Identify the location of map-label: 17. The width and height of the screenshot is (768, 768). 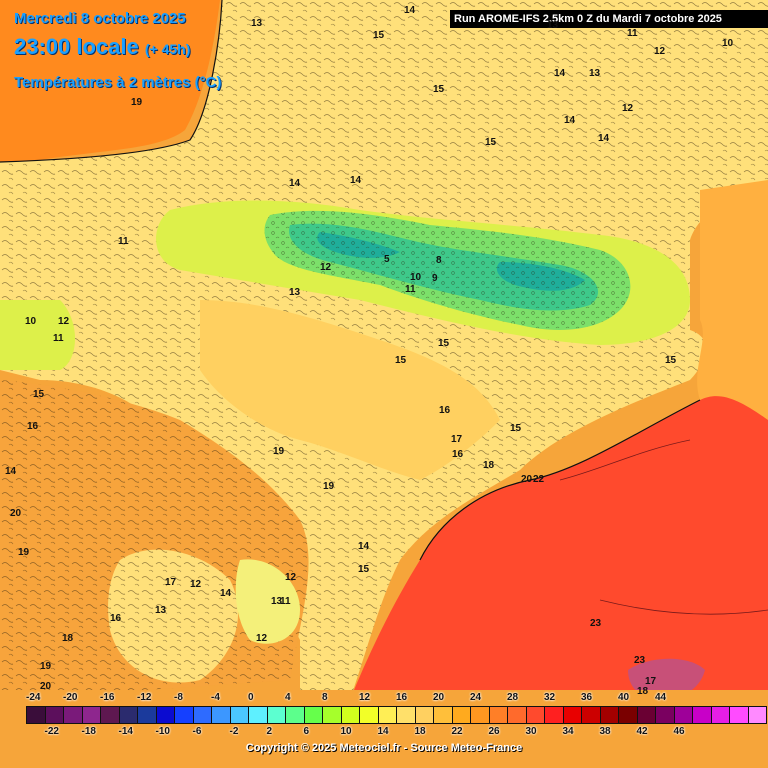
(171, 582).